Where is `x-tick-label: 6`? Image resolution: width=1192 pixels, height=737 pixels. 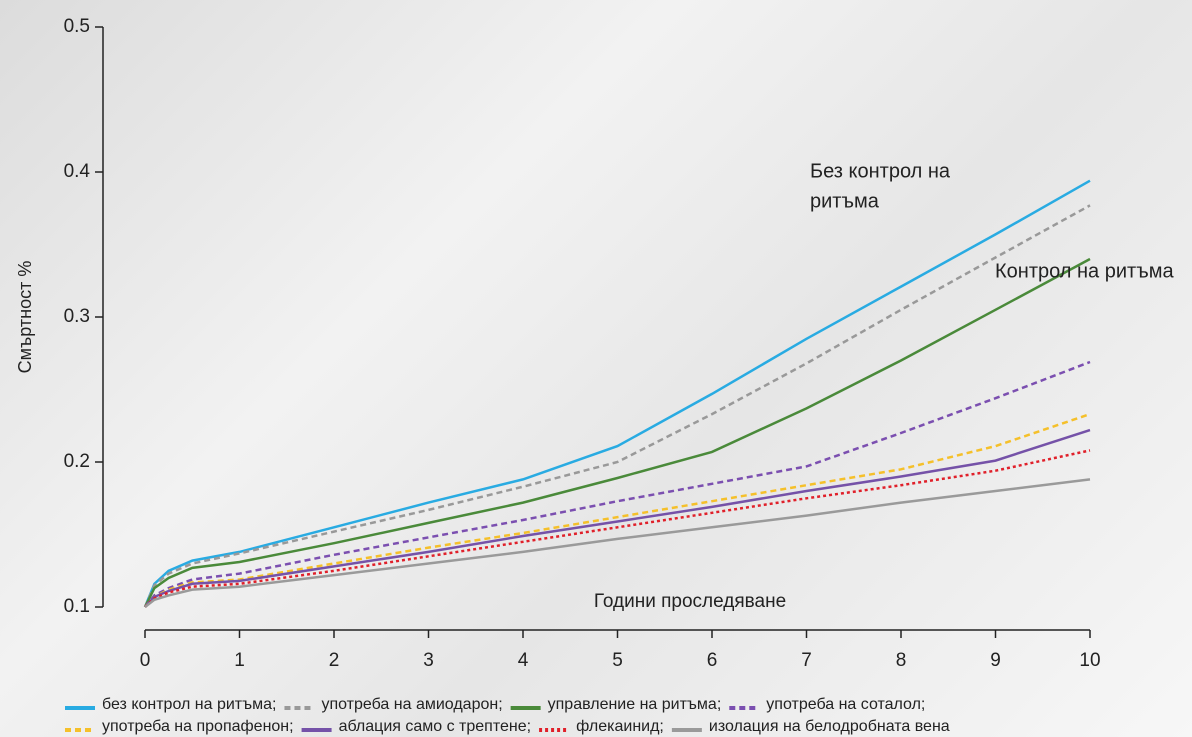 x-tick-label: 6 is located at coordinates (712, 660).